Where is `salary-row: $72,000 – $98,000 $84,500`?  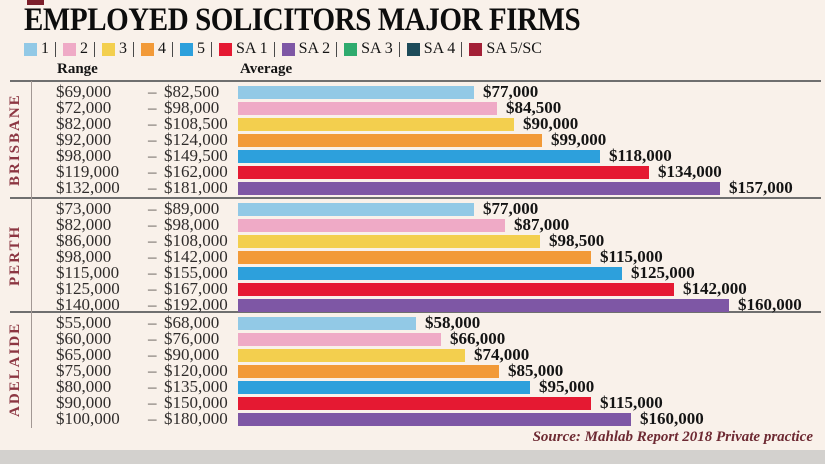 salary-row: $72,000 – $98,000 $84,500 is located at coordinates (428, 107).